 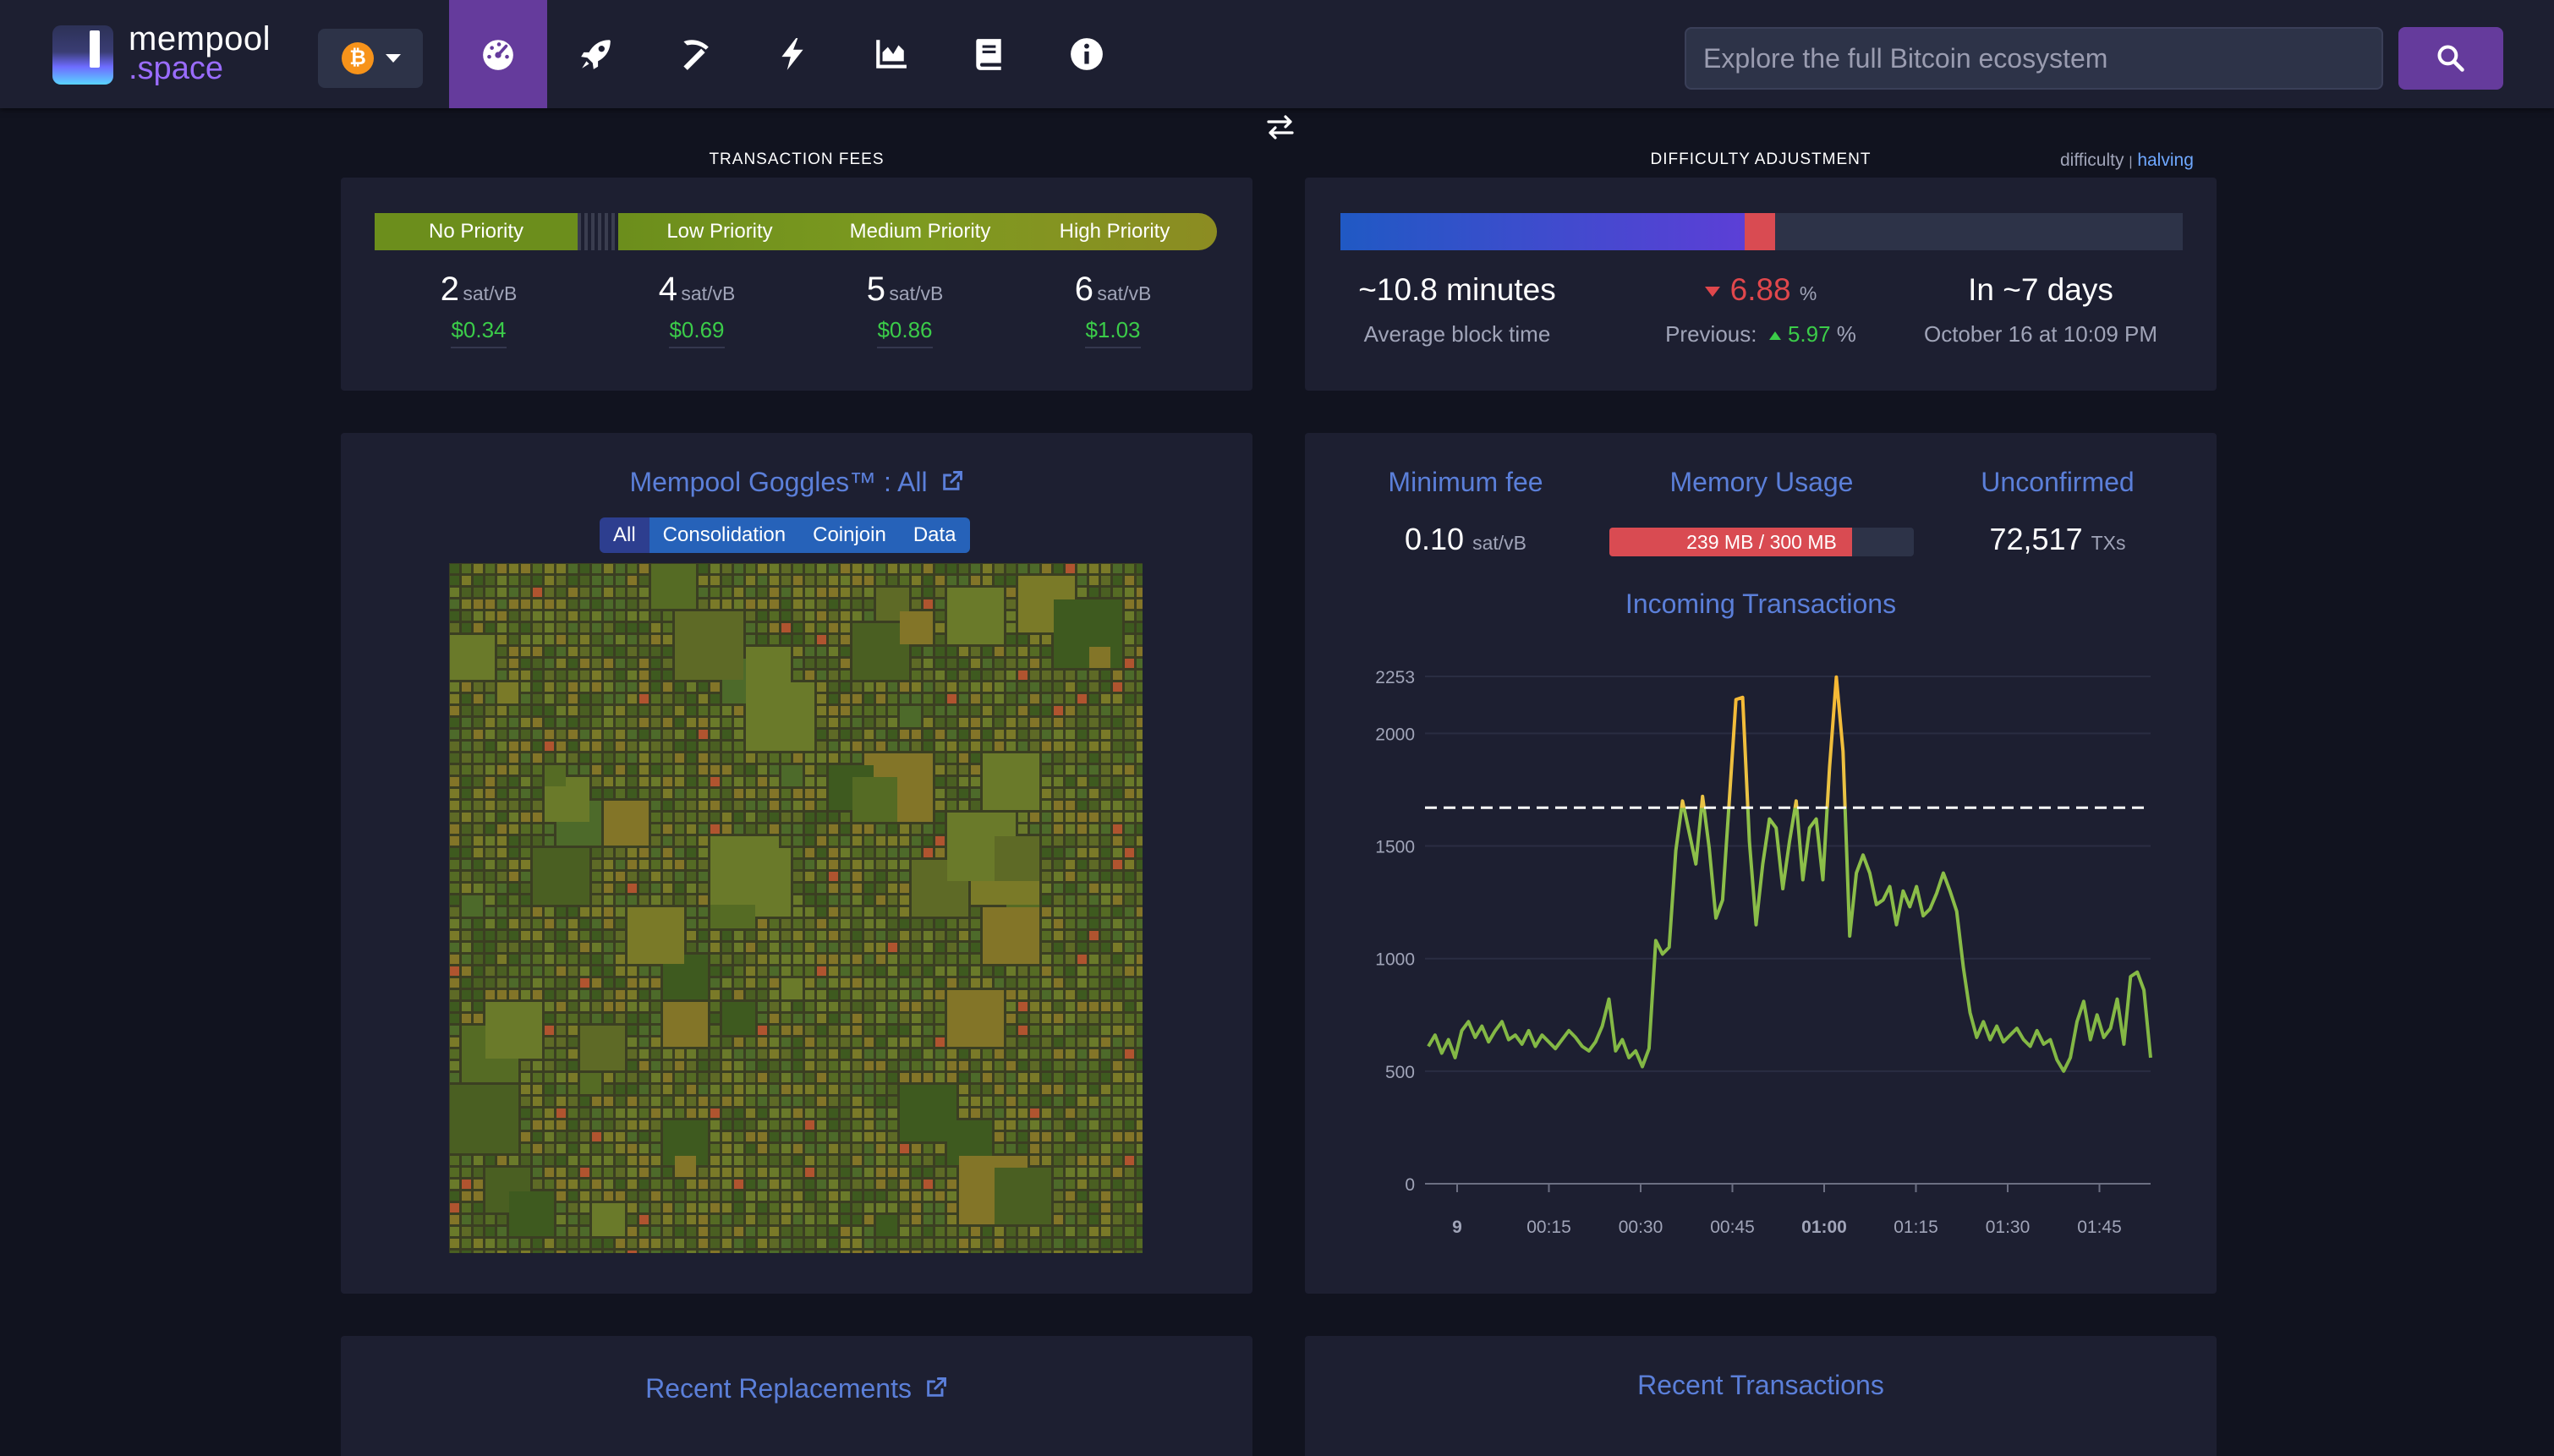 I want to click on goggles-tab-all: All, so click(x=624, y=535).